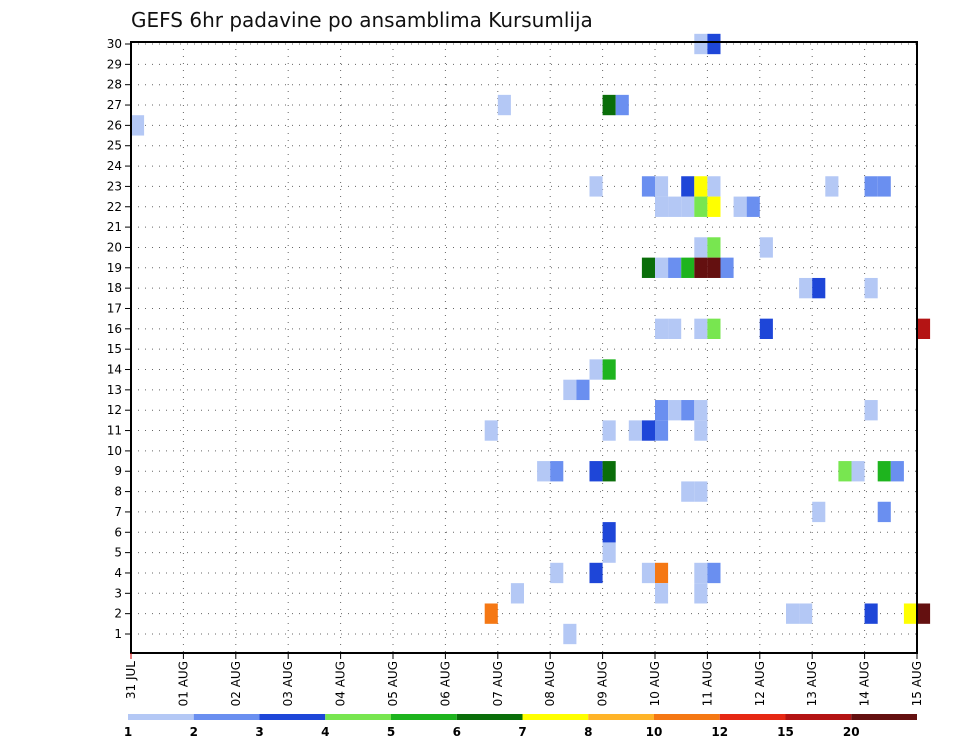  I want to click on legend-label: 7, so click(522, 732).